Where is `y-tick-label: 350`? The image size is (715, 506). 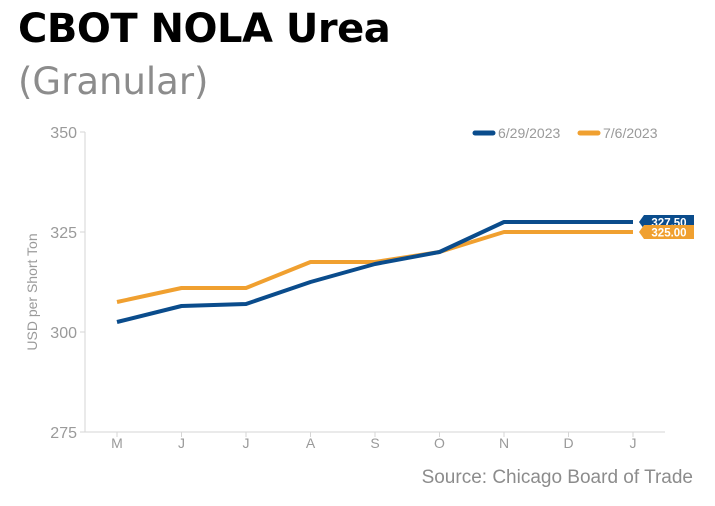 y-tick-label: 350 is located at coordinates (63, 133).